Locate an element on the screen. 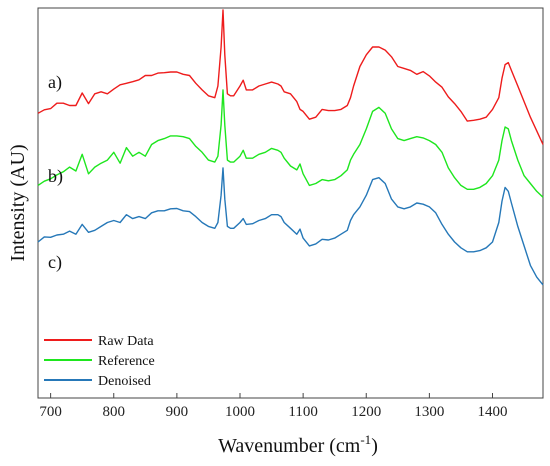 The image size is (550, 466). panel-label: b) is located at coordinates (55, 176).